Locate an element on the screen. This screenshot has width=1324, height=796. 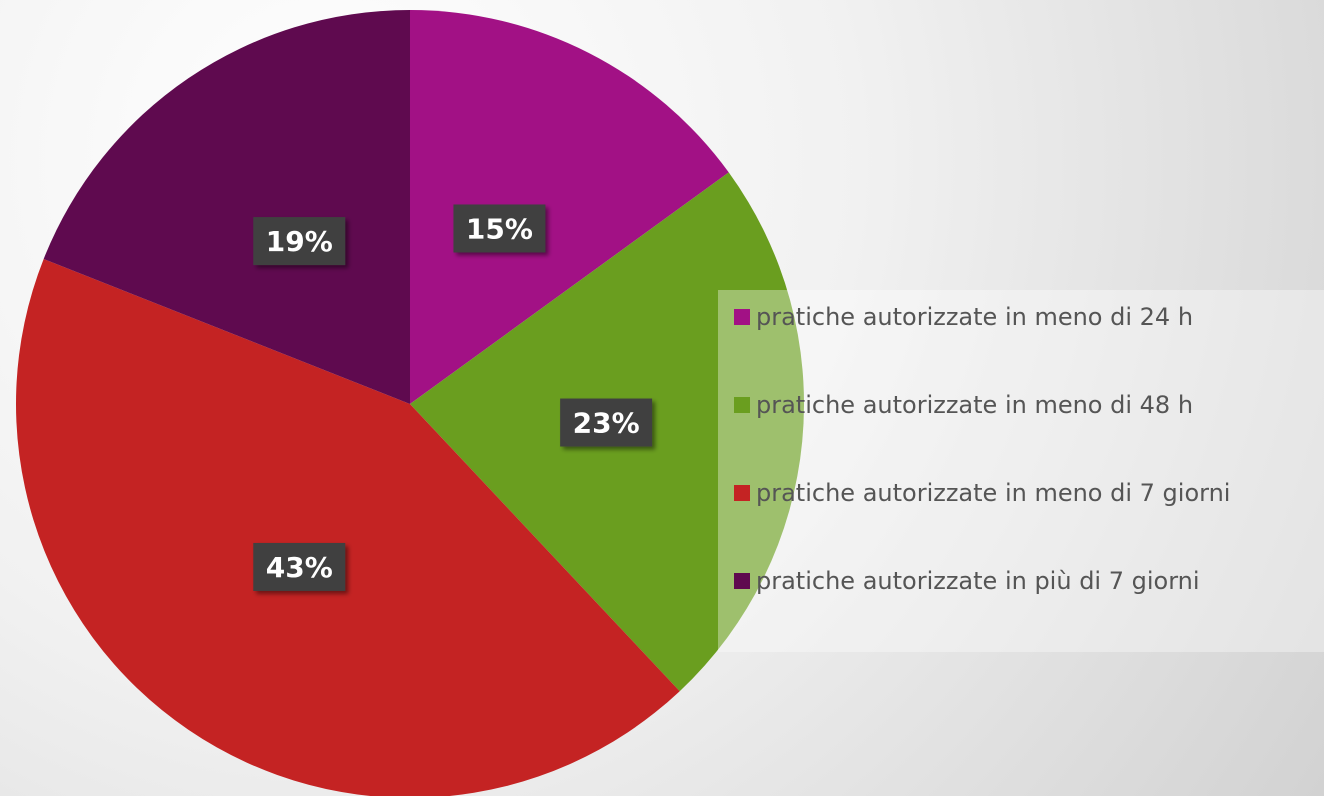
legend-entry: pratiche autorizzate in meno di 7 giorni is located at coordinates (1024, 522).